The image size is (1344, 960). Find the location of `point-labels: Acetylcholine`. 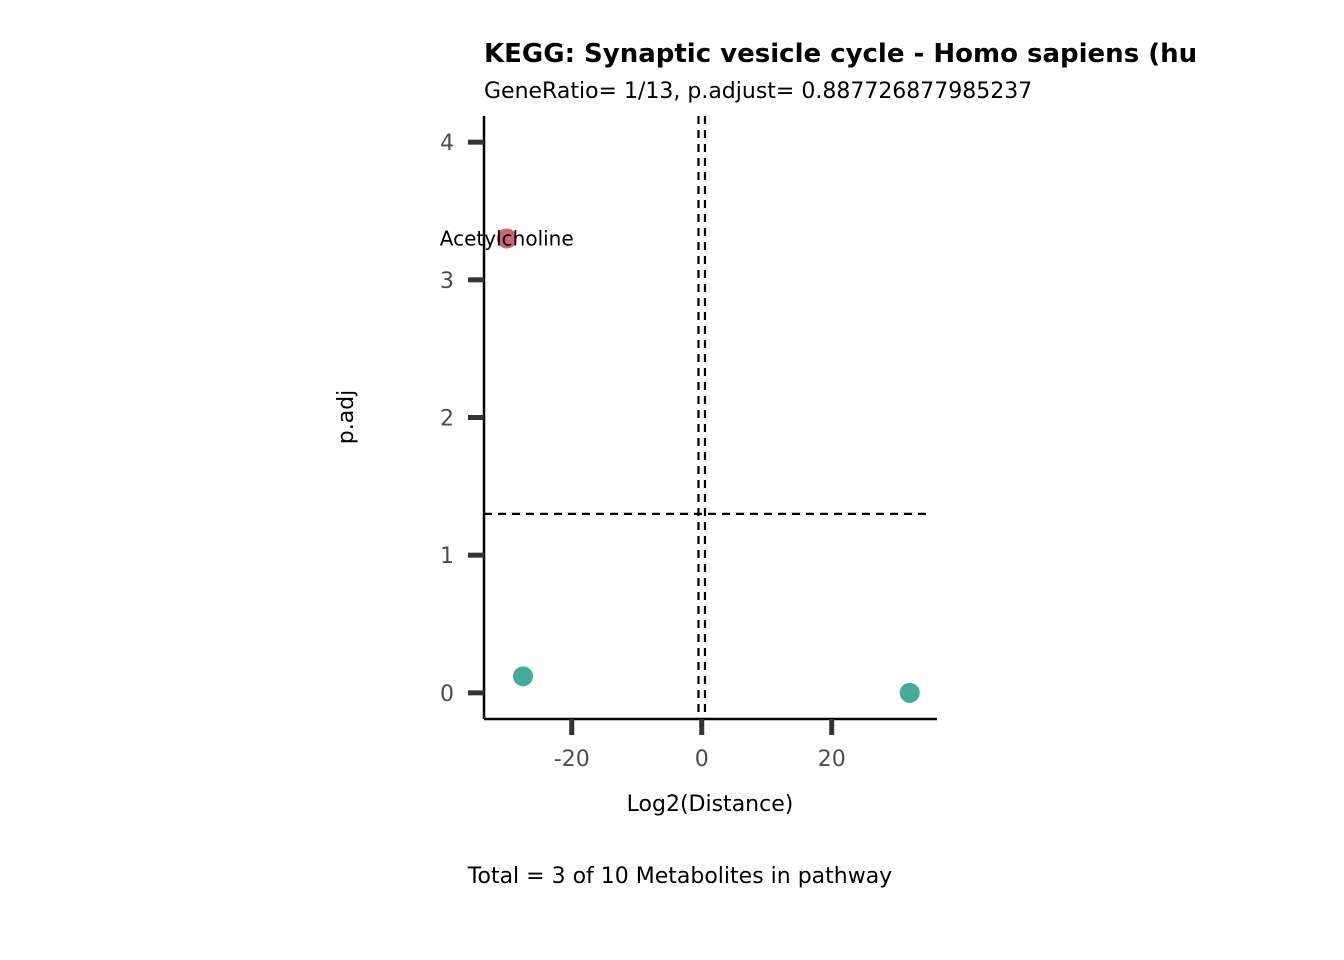

point-labels: Acetylcholine is located at coordinates (507, 239).